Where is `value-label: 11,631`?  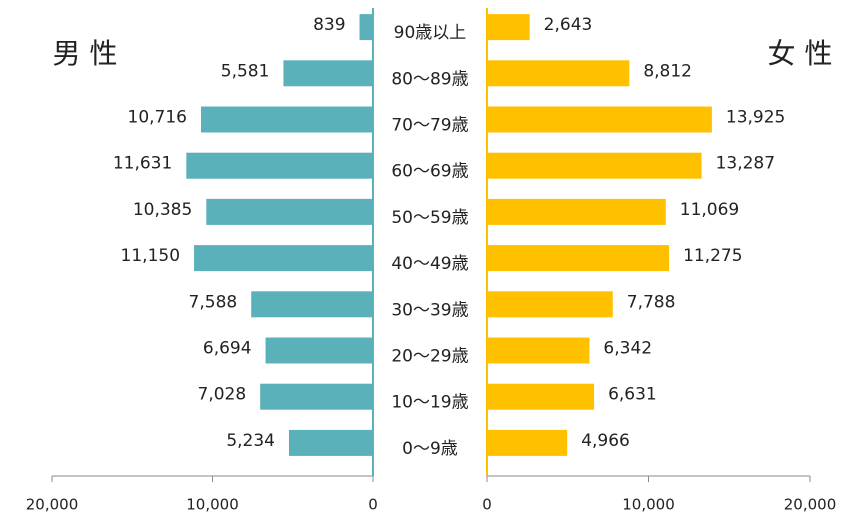
value-label: 11,631 is located at coordinates (142, 164).